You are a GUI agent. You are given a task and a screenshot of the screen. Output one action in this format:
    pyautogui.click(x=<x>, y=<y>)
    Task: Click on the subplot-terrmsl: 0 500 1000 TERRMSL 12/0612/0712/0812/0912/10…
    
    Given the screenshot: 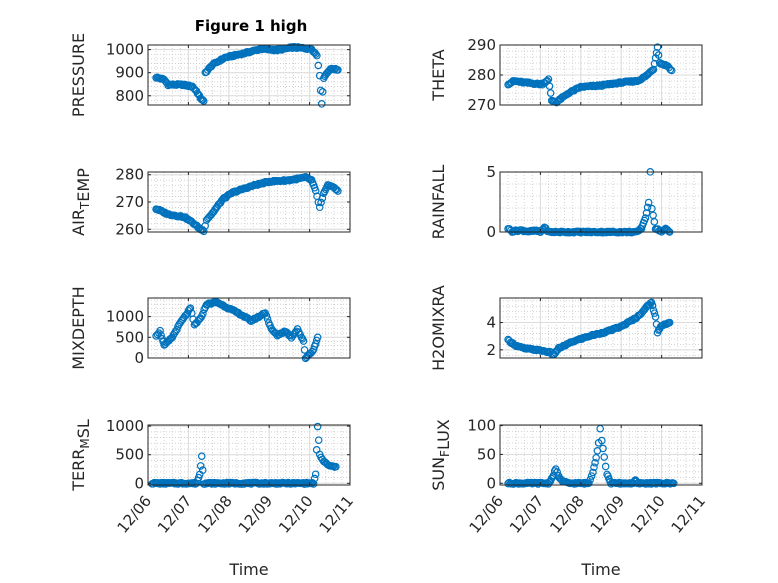 What is the action you would take?
    pyautogui.click(x=213, y=498)
    